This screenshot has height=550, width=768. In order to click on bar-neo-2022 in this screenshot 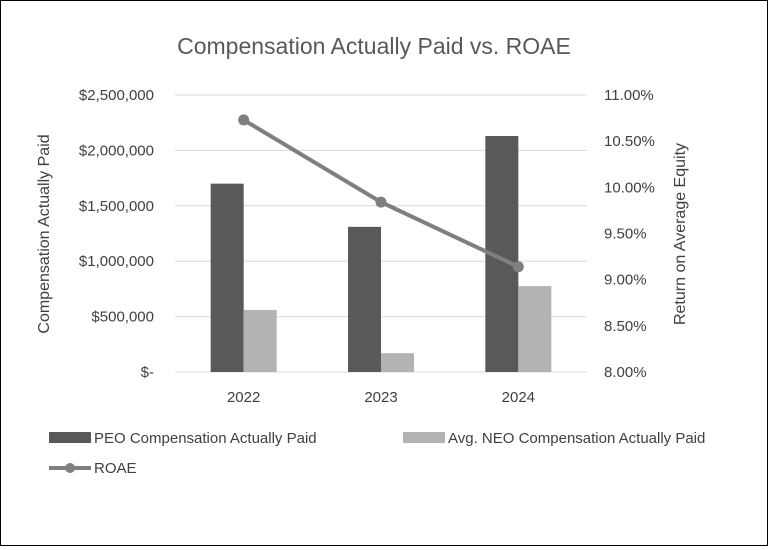, I will do `click(260, 340)`.